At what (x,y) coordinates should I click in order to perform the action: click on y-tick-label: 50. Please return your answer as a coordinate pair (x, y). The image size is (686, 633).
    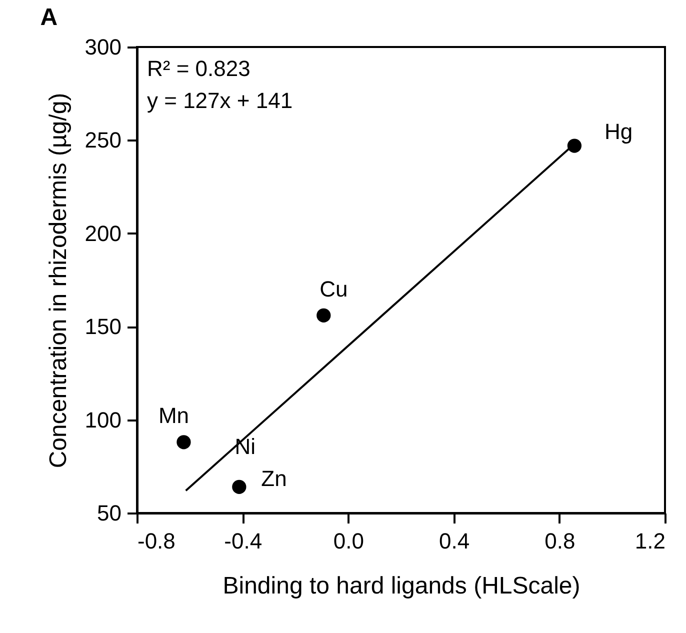
    Looking at the image, I should click on (109, 513).